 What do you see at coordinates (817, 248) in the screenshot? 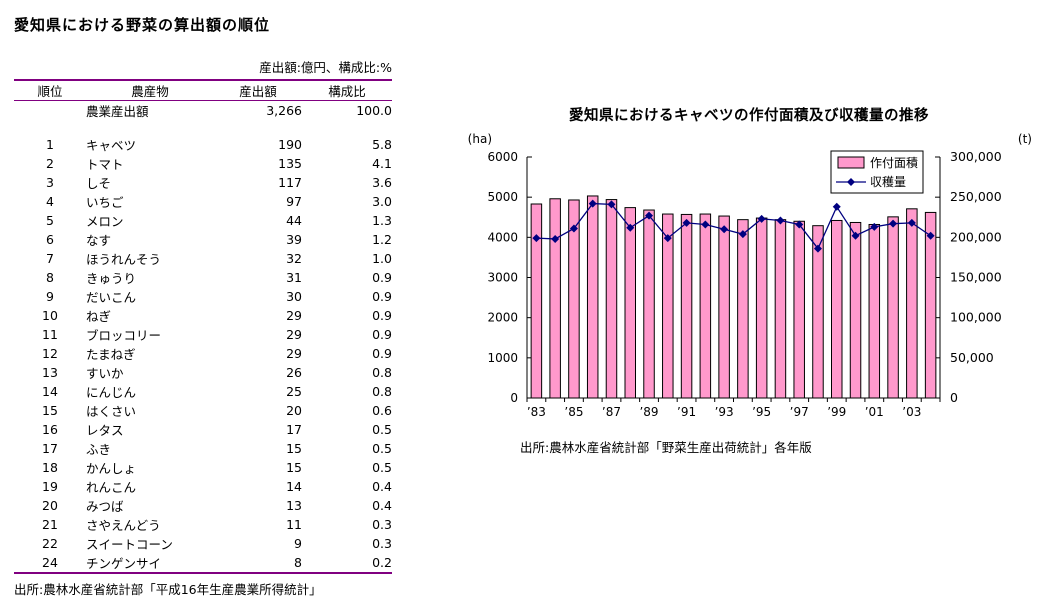
I see `diamond-marker-’98` at bounding box center [817, 248].